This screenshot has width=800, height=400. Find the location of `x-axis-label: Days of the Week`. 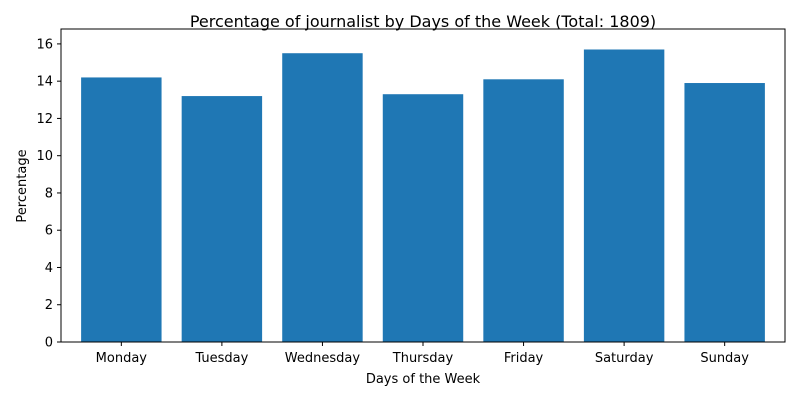

x-axis-label: Days of the Week is located at coordinates (423, 379).